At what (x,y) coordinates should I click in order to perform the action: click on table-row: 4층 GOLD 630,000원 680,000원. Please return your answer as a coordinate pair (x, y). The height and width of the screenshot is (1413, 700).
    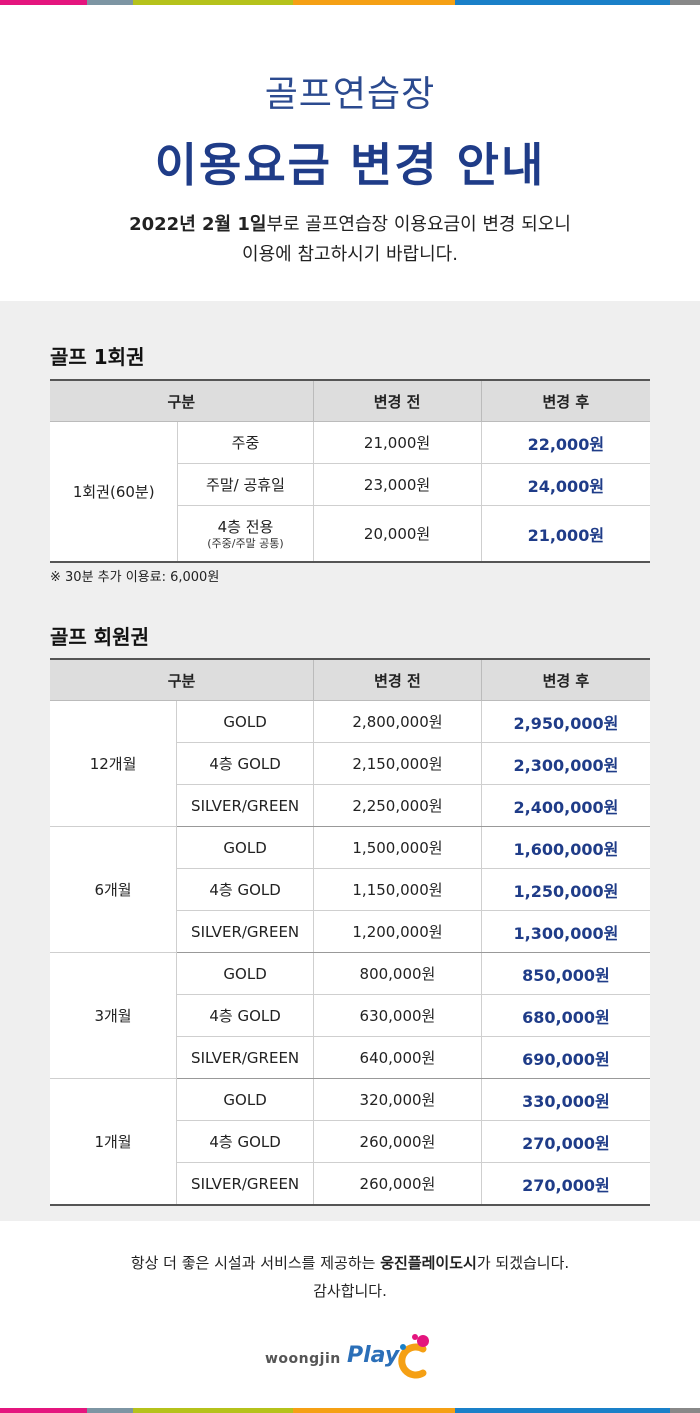
    Looking at the image, I should click on (350, 1015).